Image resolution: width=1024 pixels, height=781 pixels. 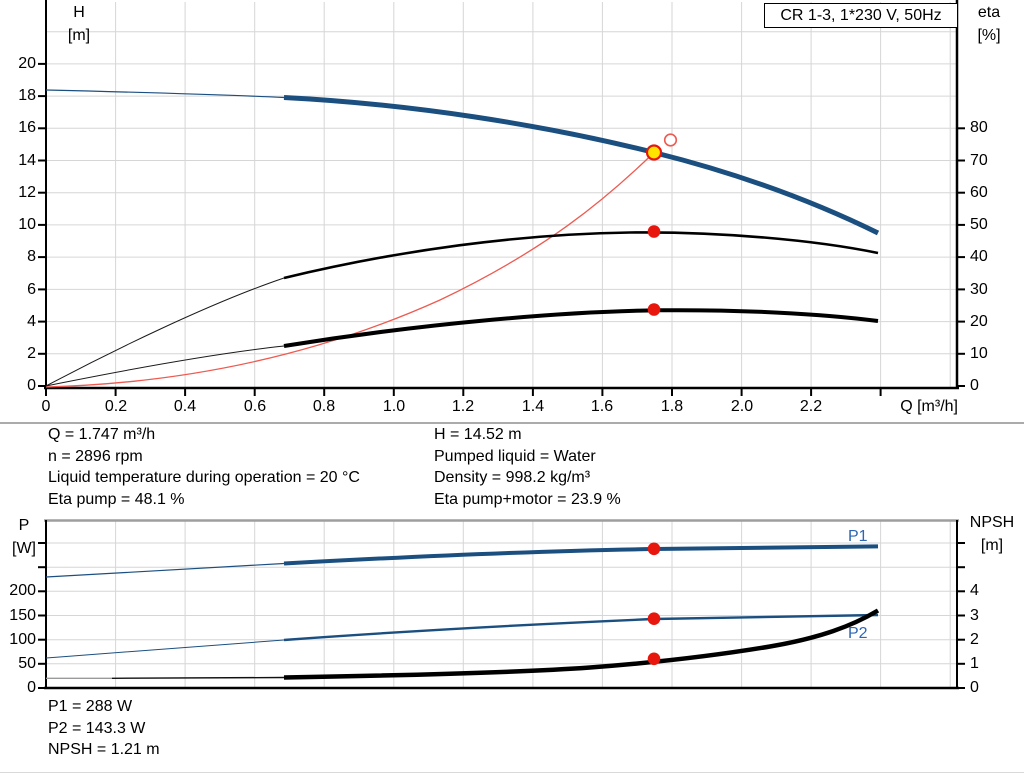 What do you see at coordinates (974, 639) in the screenshot?
I see `npsh-tick: 2` at bounding box center [974, 639].